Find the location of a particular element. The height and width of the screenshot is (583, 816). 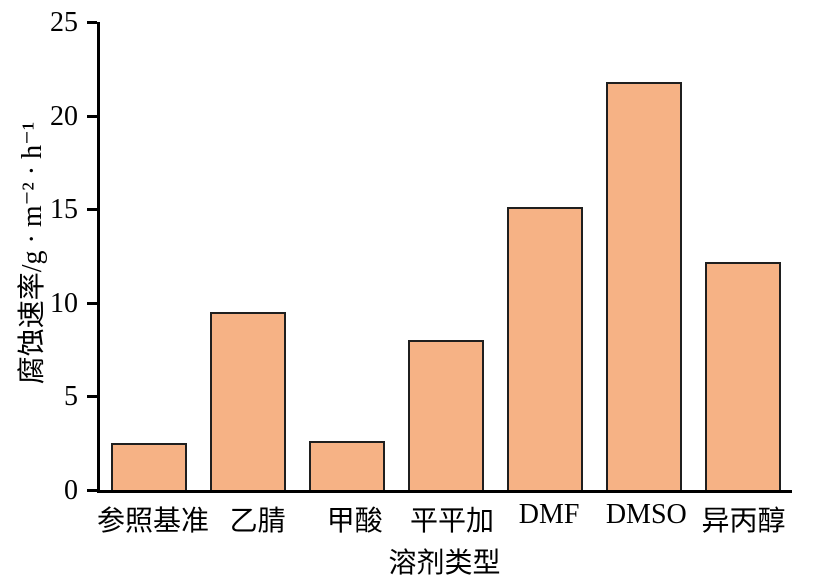

y-tick-label-0: 0 is located at coordinates (71, 490).